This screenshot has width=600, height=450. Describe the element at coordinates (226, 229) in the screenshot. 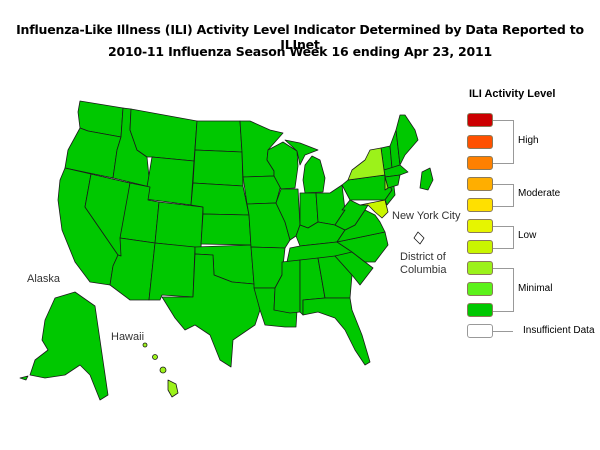

I see `state-kansas` at that location.